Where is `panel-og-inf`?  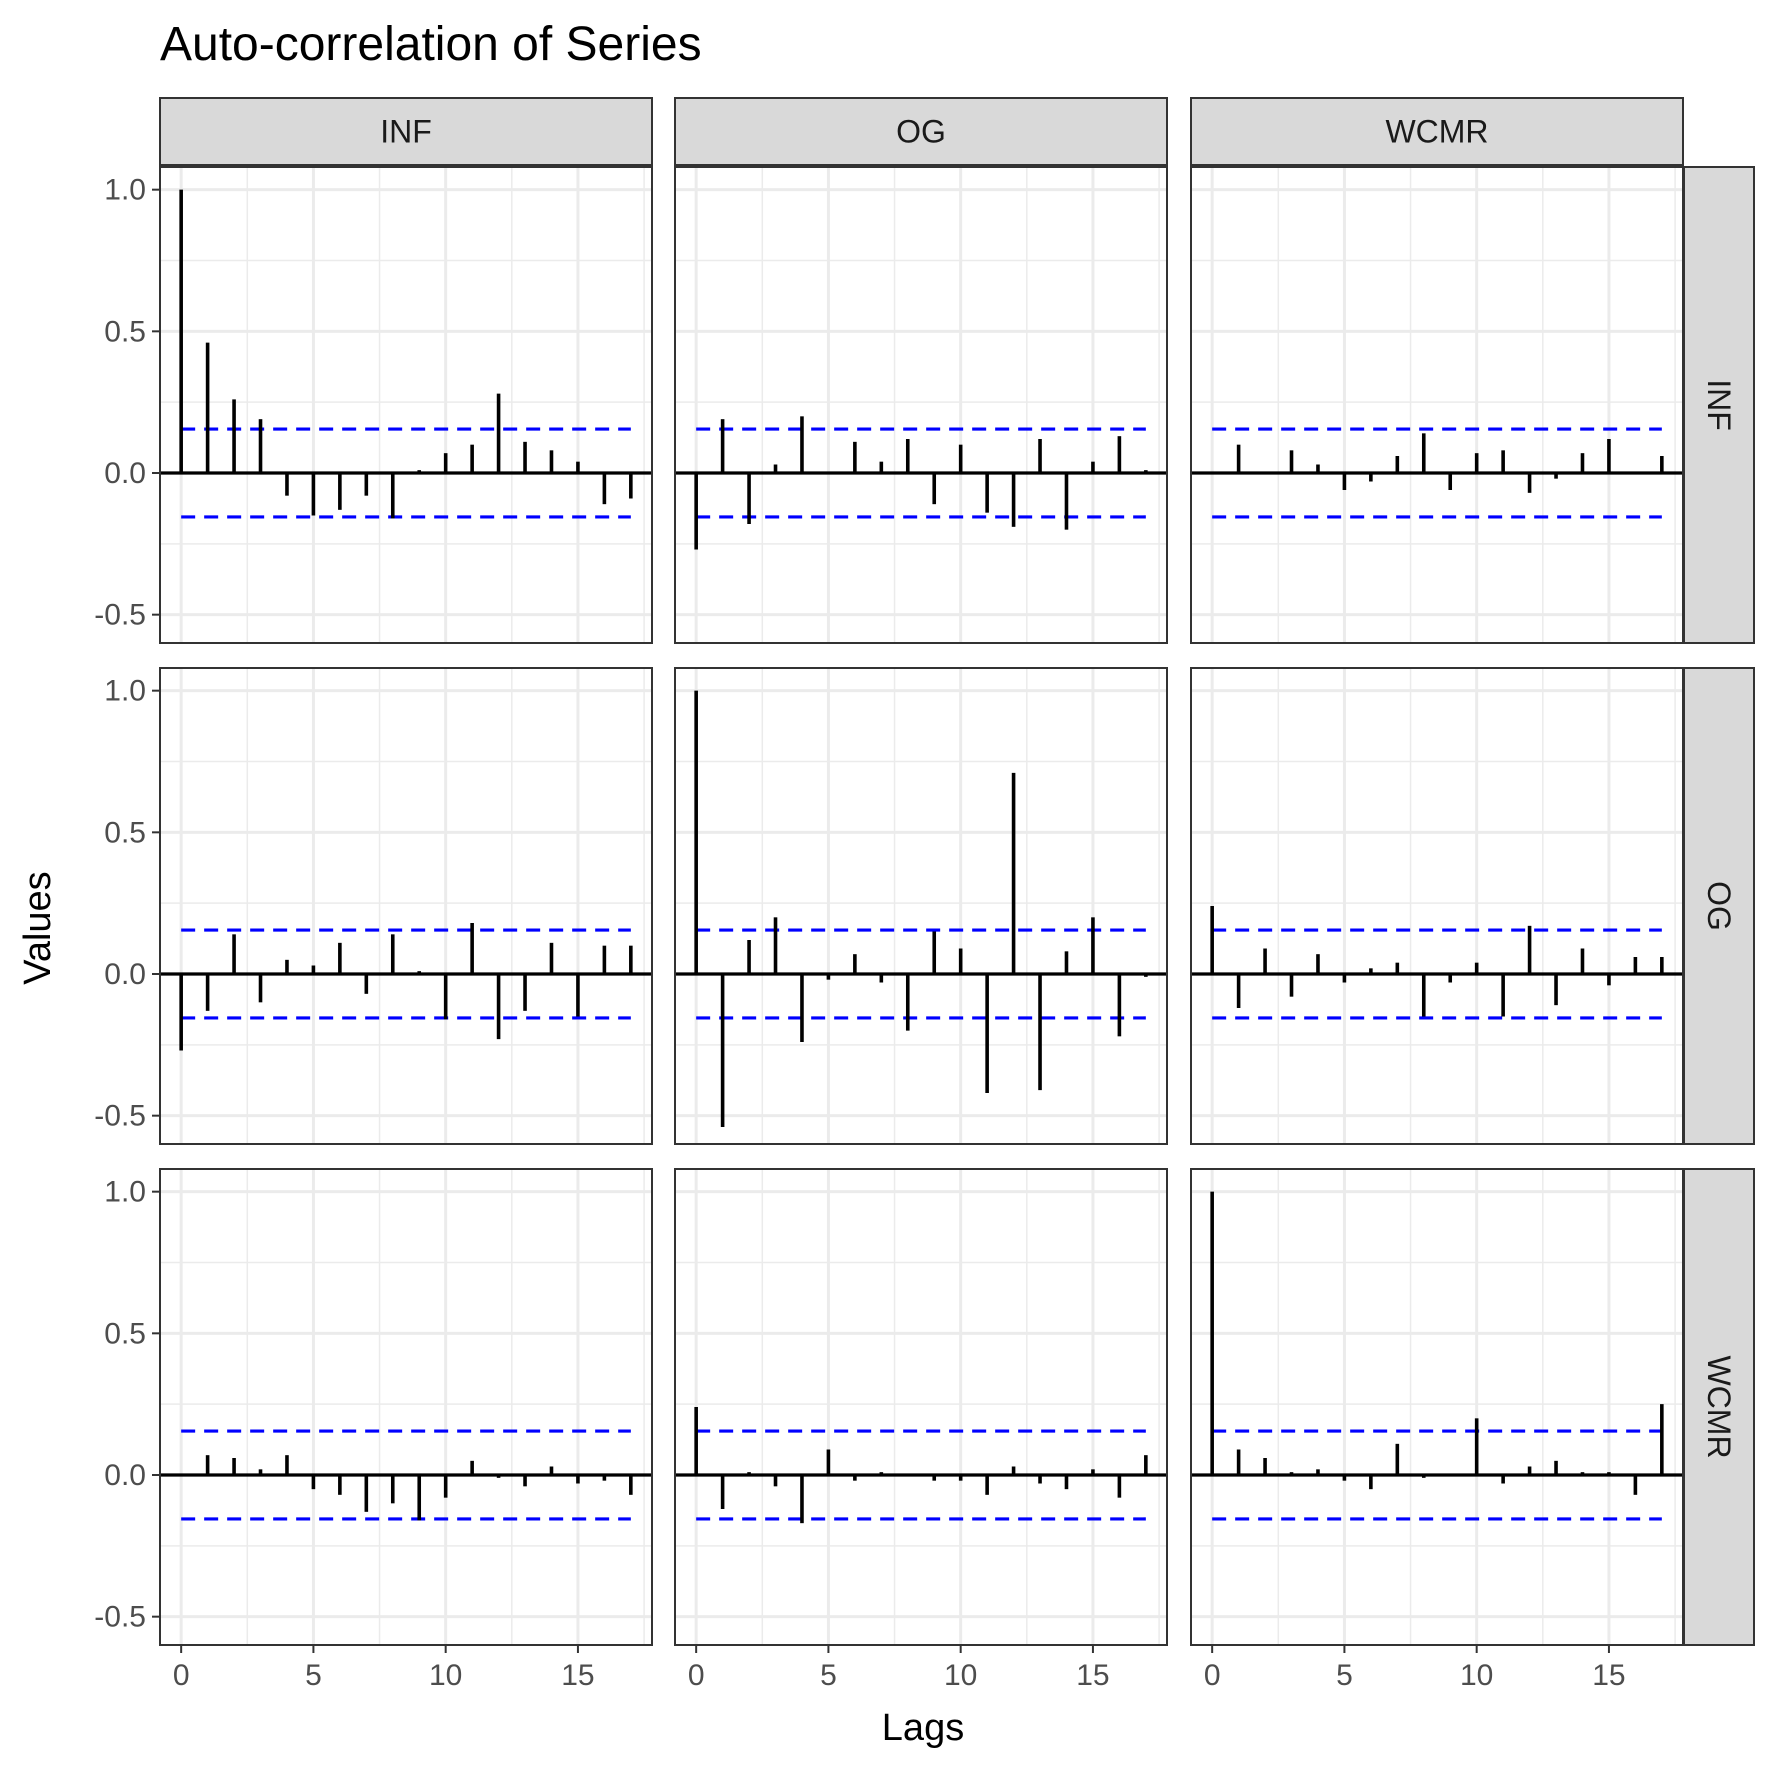 panel-og-inf is located at coordinates (406, 906).